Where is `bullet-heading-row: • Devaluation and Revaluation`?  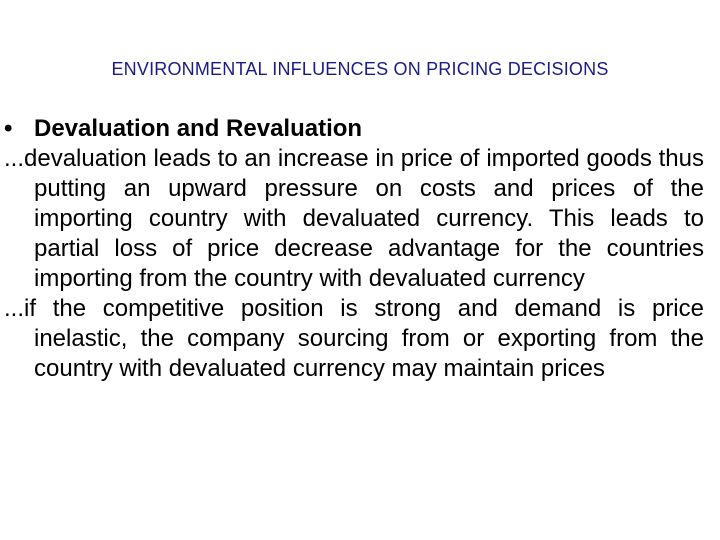 bullet-heading-row: • Devaluation and Revaluation is located at coordinates (354, 129).